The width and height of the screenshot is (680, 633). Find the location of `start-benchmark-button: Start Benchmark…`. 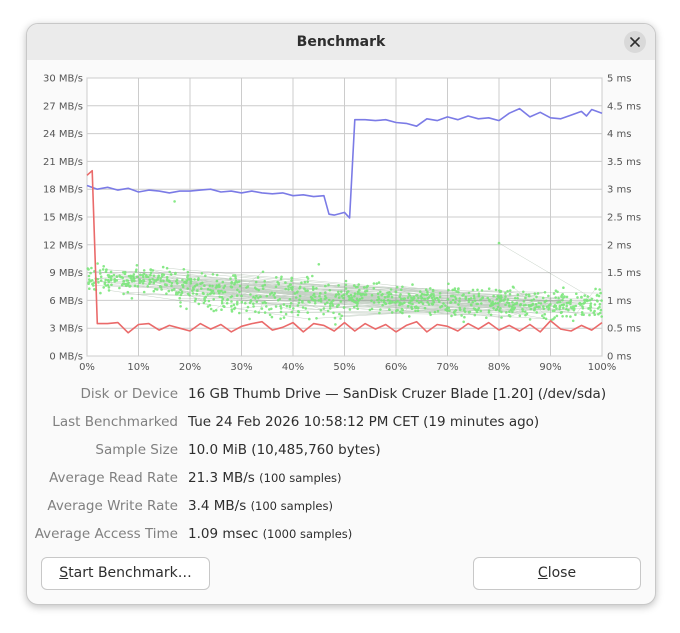

start-benchmark-button: Start Benchmark… is located at coordinates (125, 573).